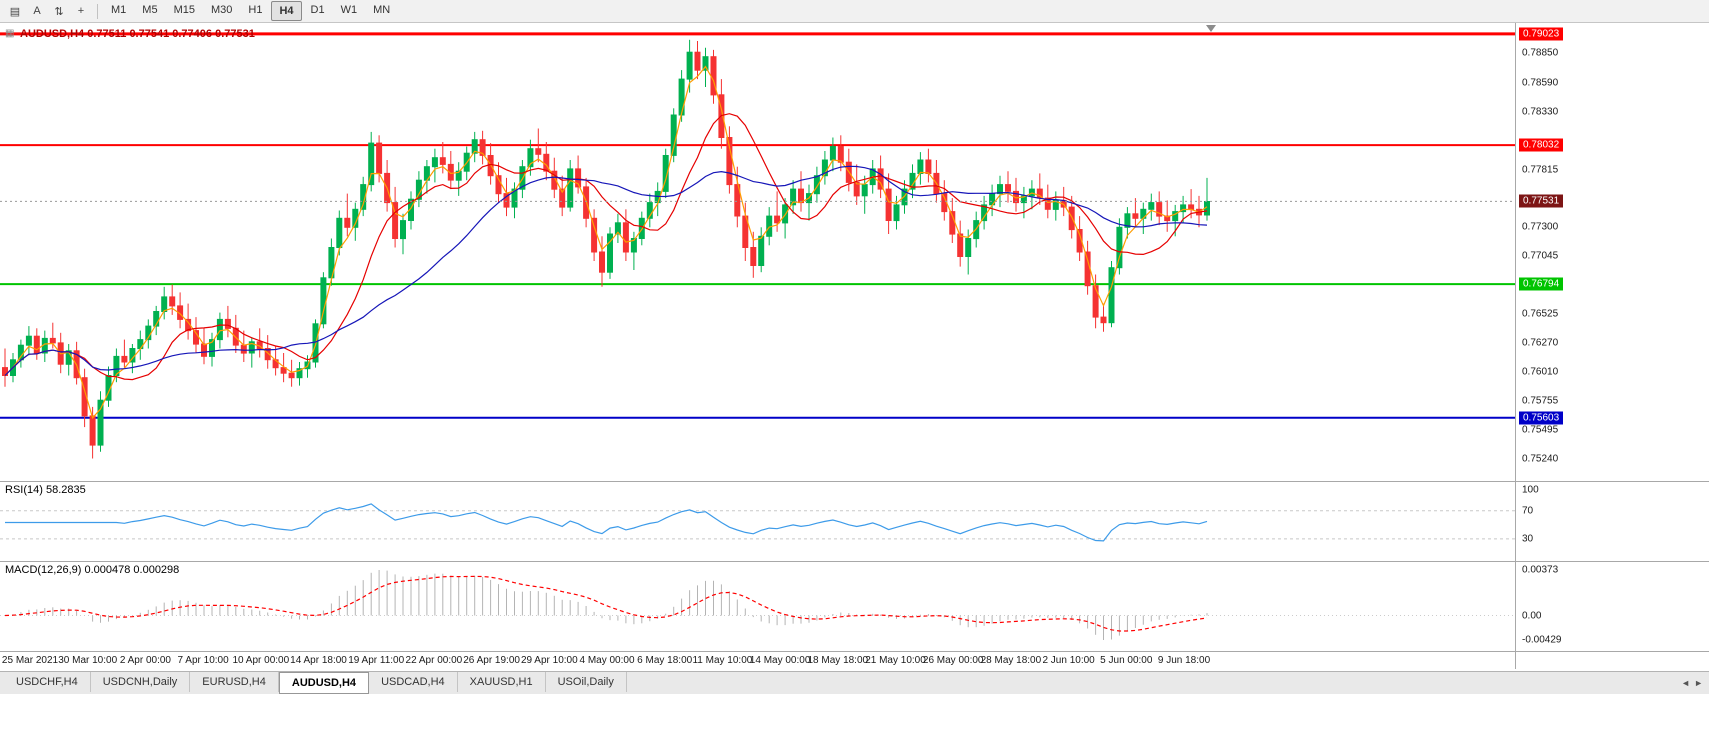  Describe the element at coordinates (1528, 511) in the screenshot. I see `rsi-tick: 70` at that location.